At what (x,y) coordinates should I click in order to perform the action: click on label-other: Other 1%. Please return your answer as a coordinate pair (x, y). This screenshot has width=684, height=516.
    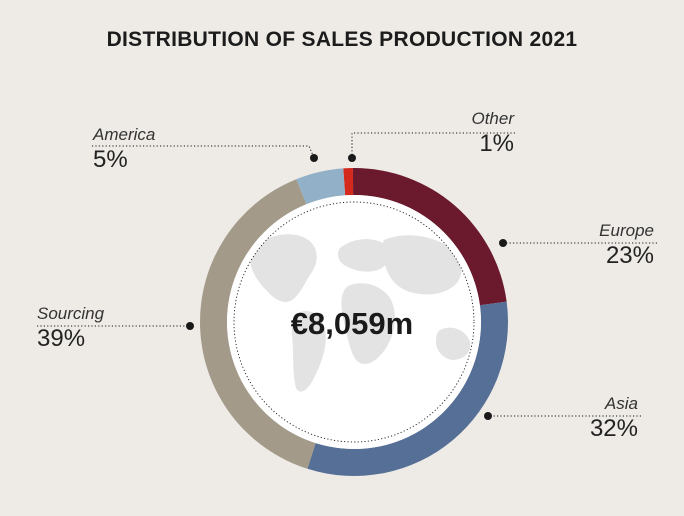
    Looking at the image, I should click on (492, 134).